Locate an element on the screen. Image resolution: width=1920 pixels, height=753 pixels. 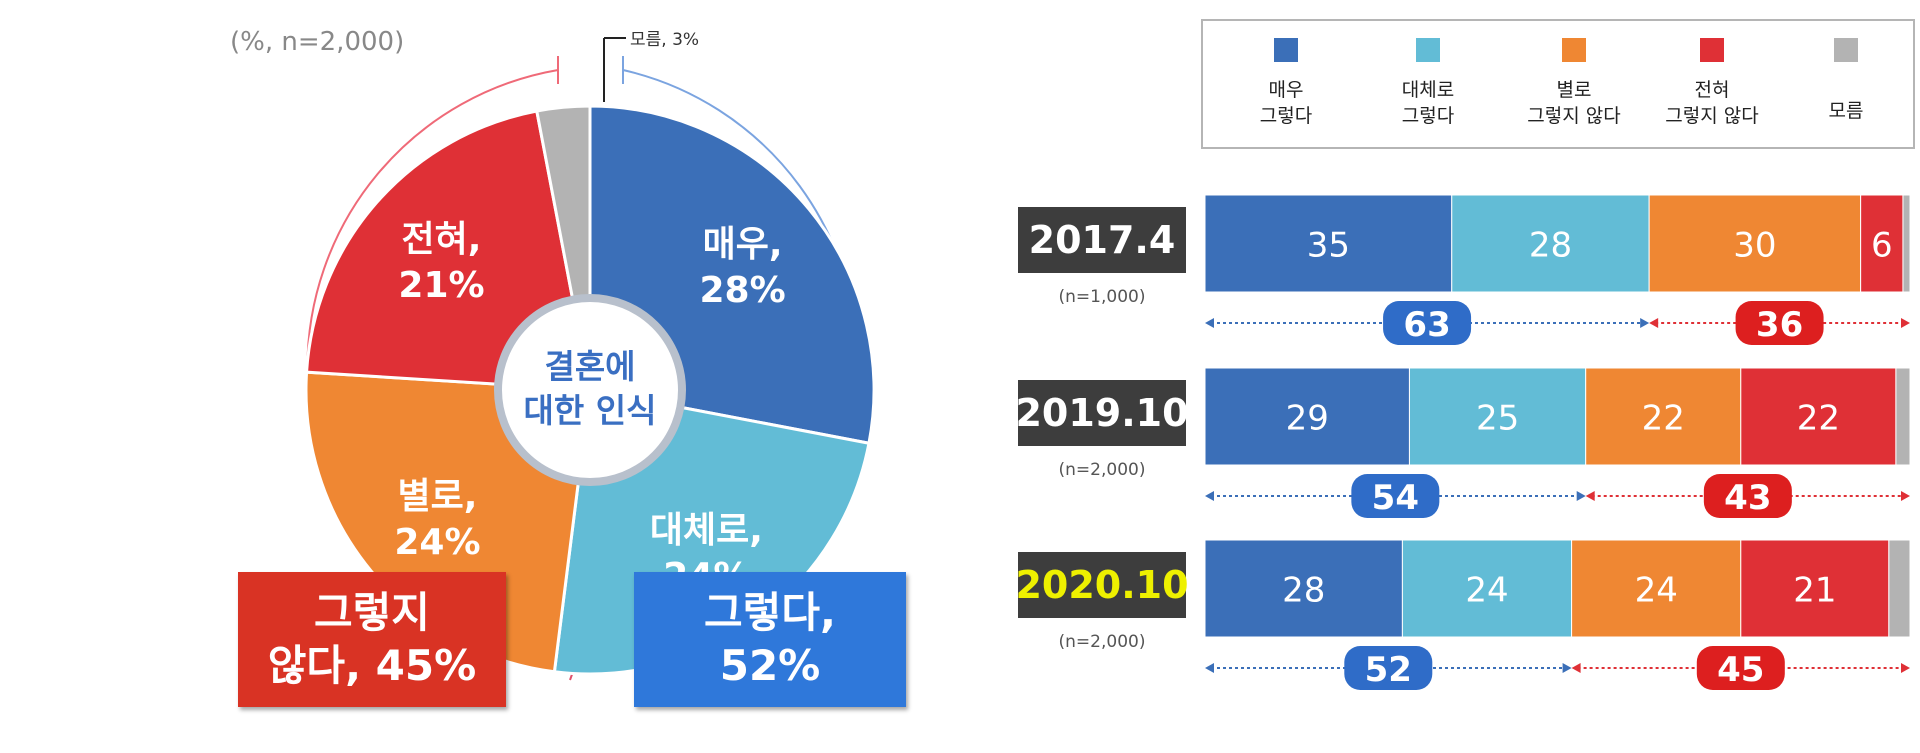
agree-total-box: 그렇다, 52% is located at coordinates (770, 639).